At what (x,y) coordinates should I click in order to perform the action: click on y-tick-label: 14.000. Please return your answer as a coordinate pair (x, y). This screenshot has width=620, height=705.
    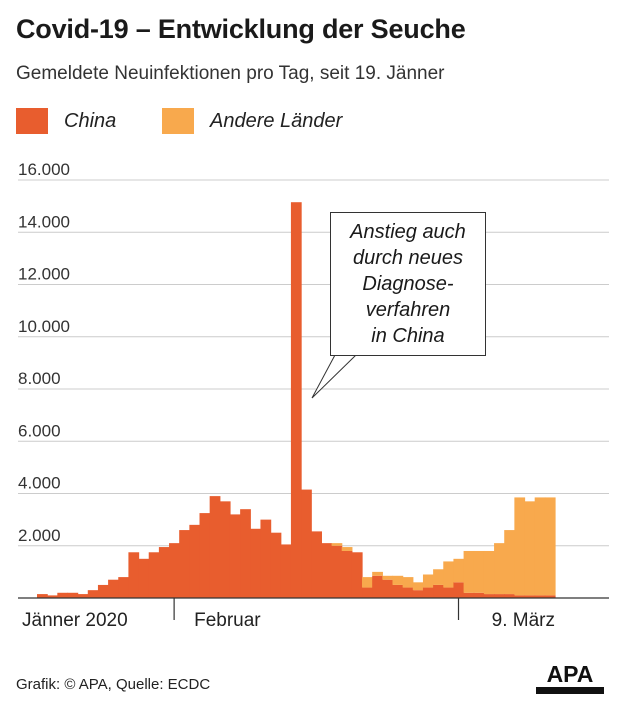
    Looking at the image, I should click on (44, 221).